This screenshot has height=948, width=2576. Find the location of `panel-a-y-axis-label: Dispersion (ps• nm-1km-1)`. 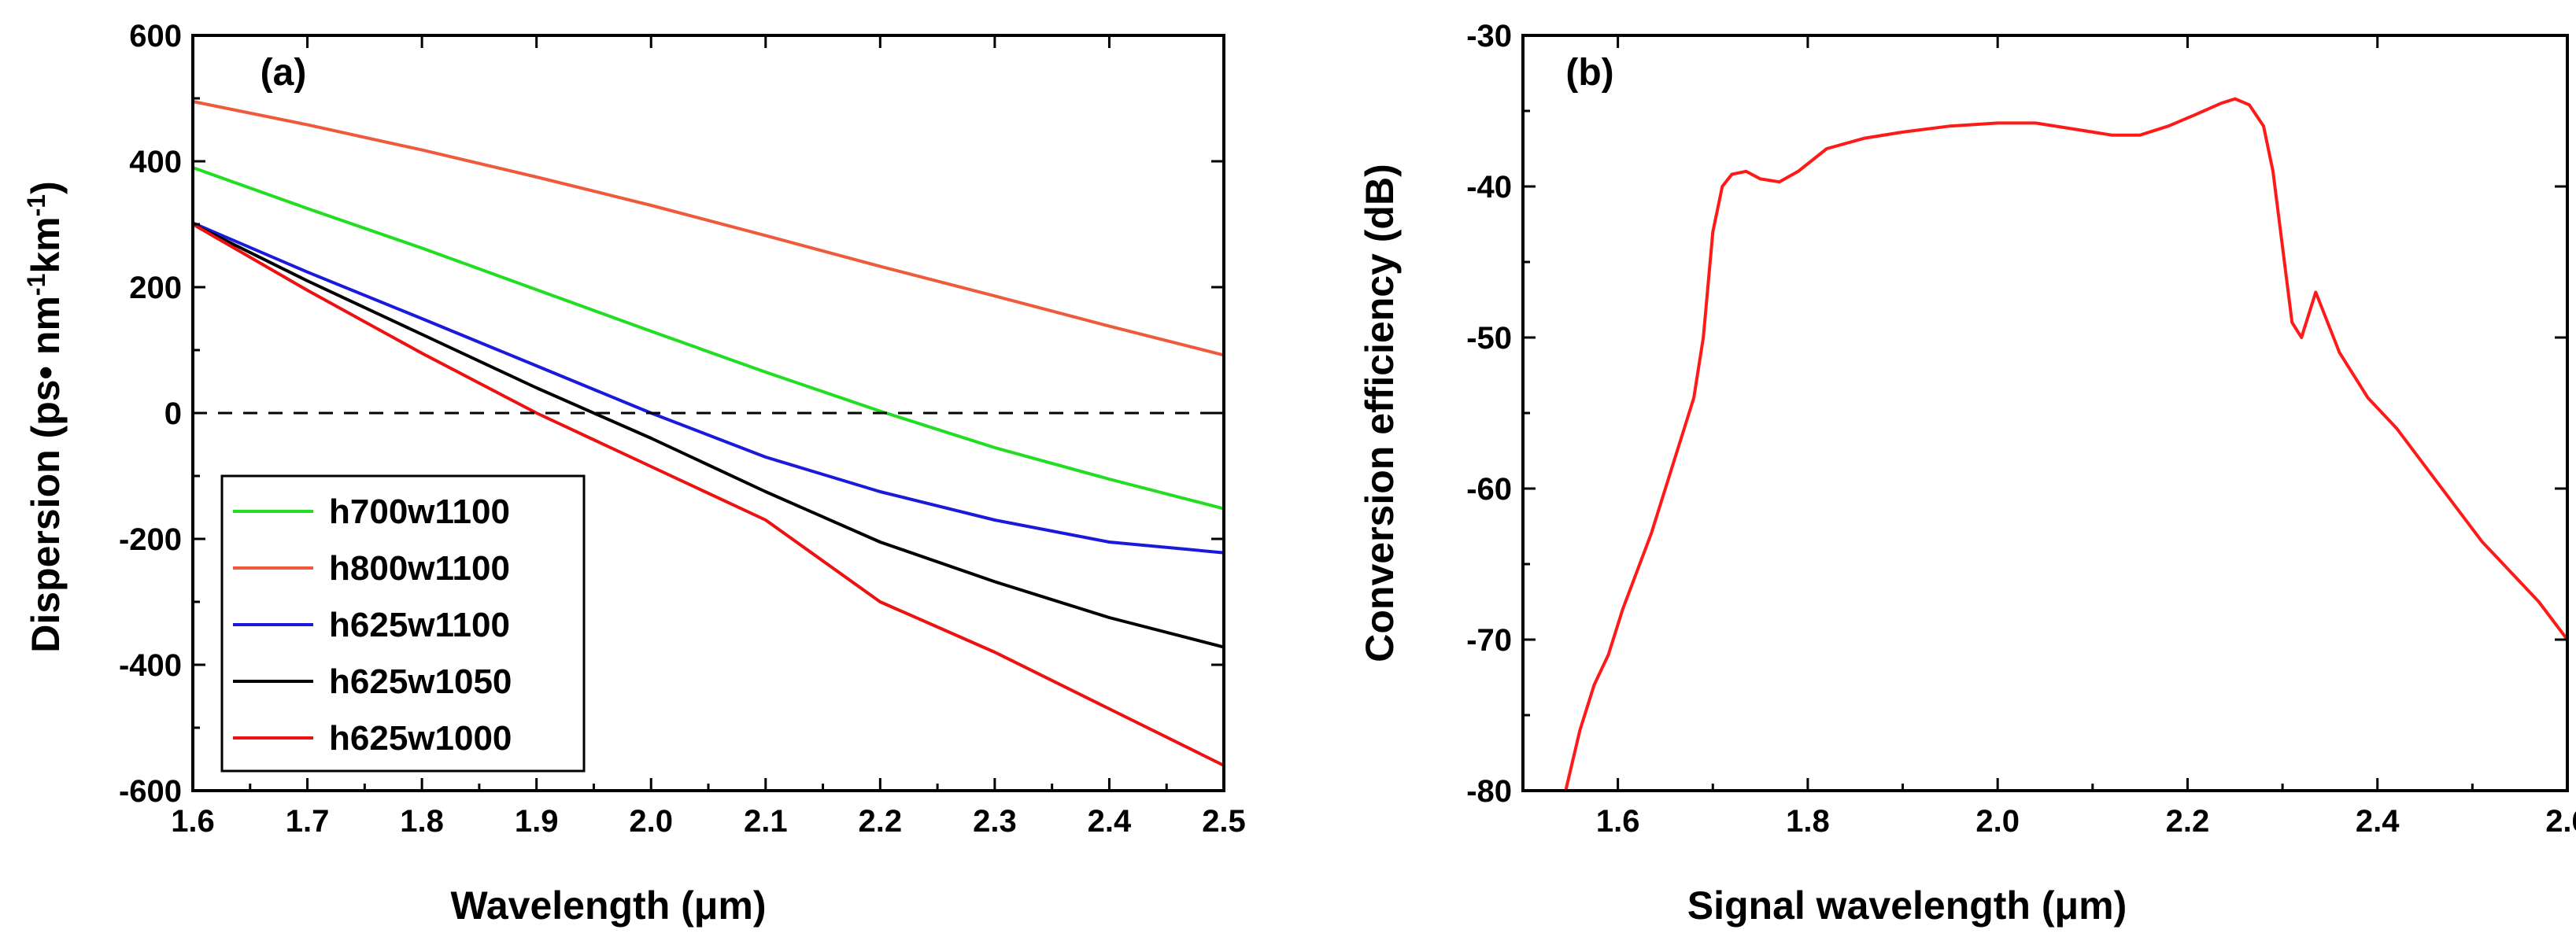

panel-a-y-axis-label: Dispersion (ps• nm-1km-1) is located at coordinates (45, 417).